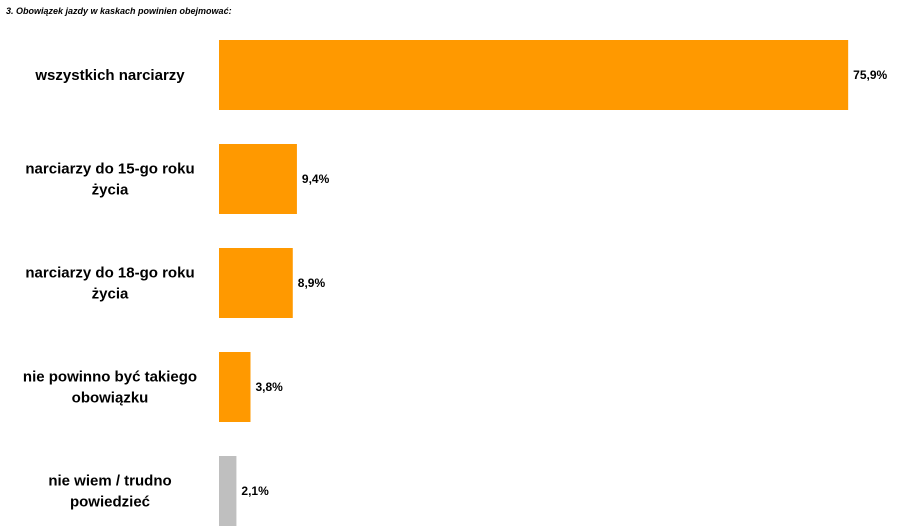 The image size is (902, 526). What do you see at coordinates (109, 273) in the screenshot?
I see `category-label: narciarzy do 18-go roku` at bounding box center [109, 273].